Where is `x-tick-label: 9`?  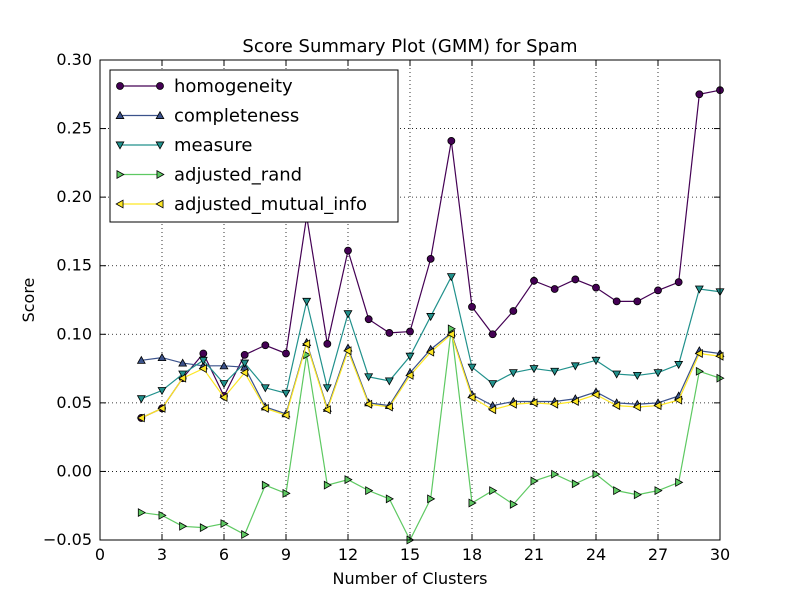
x-tick-label: 9 is located at coordinates (286, 554).